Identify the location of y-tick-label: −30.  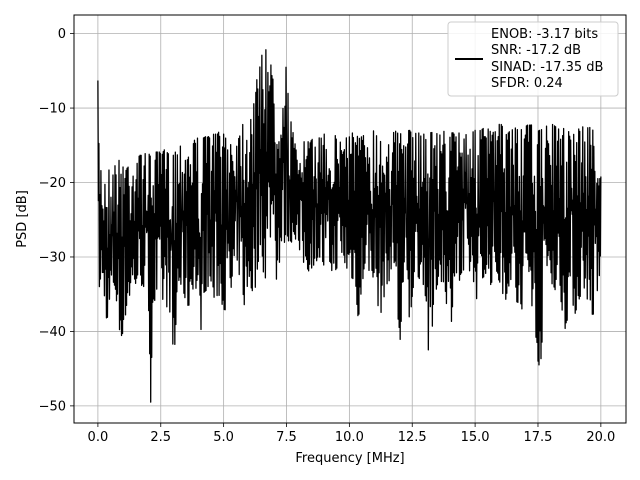
(52, 257).